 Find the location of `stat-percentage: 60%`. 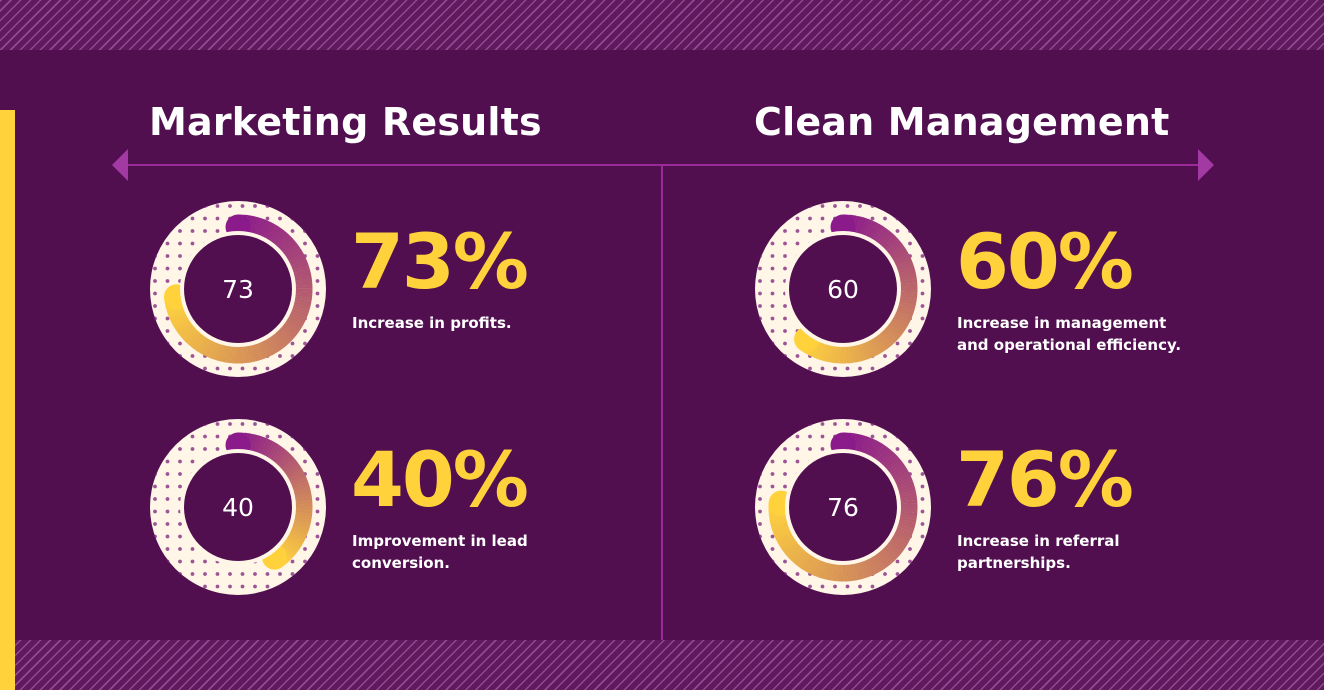

stat-percentage: 60% is located at coordinates (1045, 261).